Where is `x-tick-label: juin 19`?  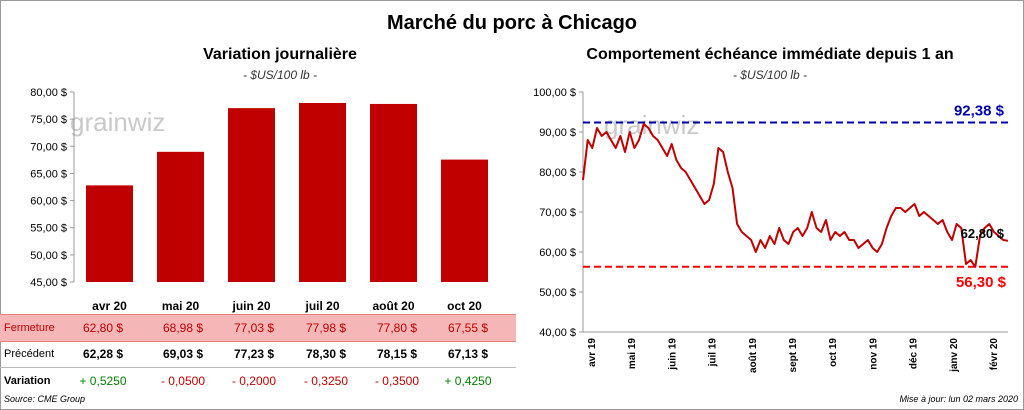
x-tick-label: juin 19 is located at coordinates (672, 354).